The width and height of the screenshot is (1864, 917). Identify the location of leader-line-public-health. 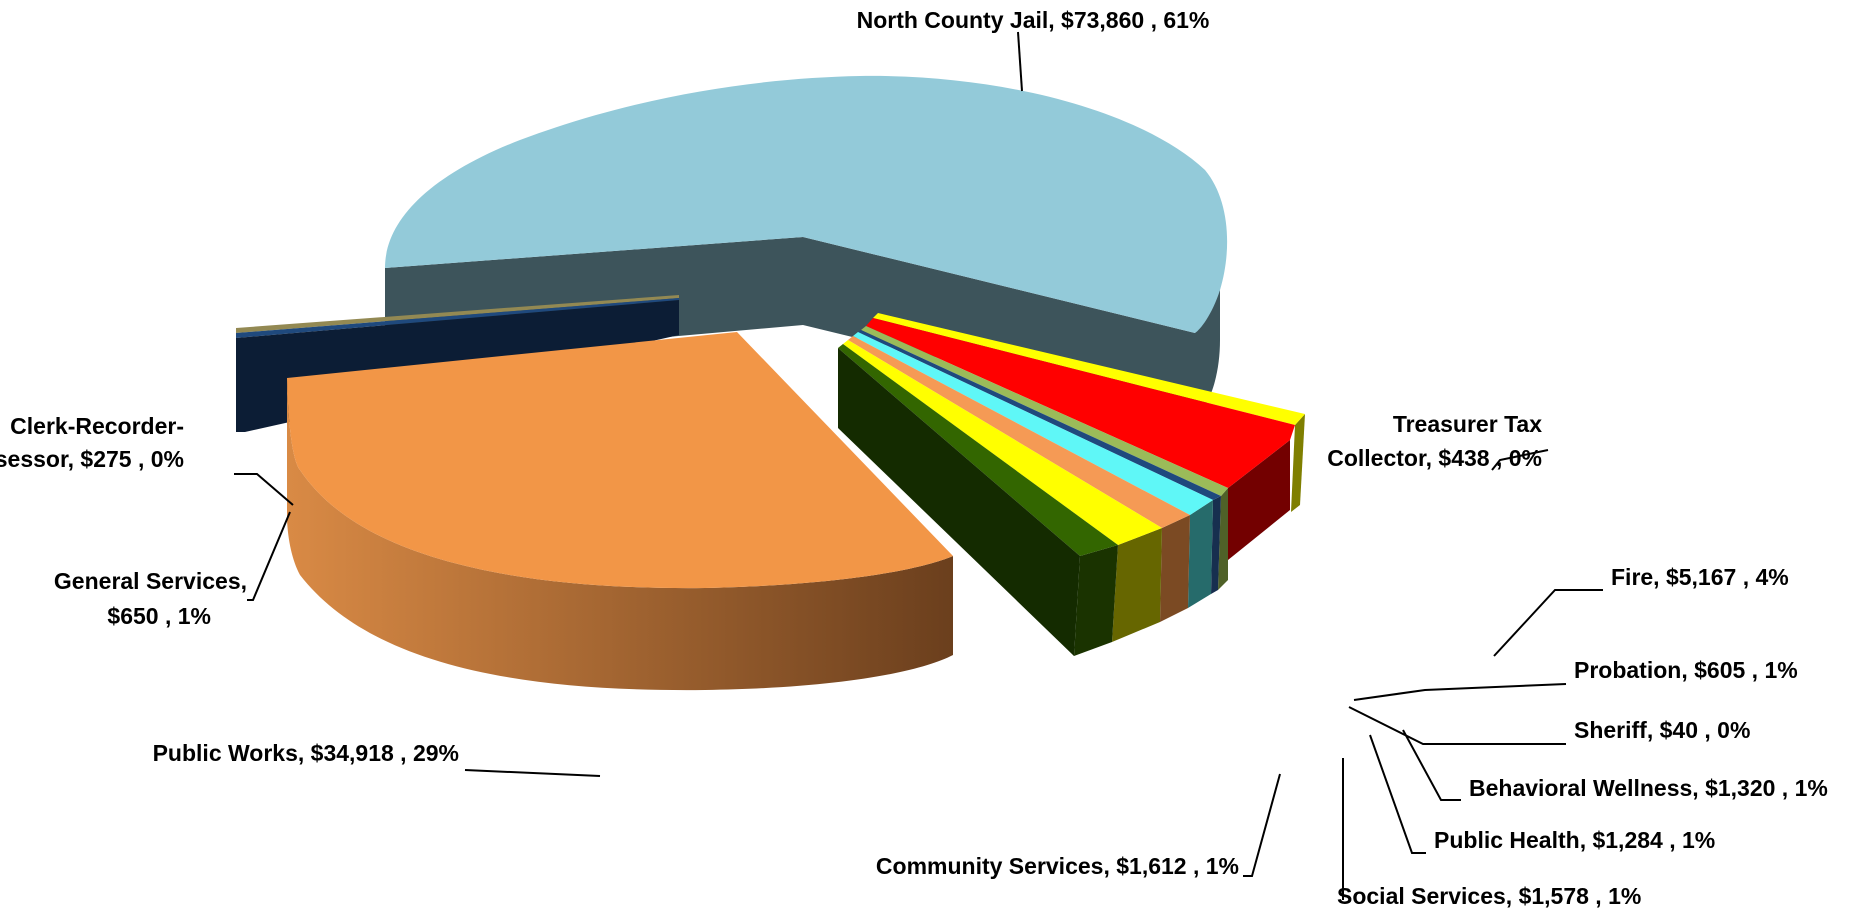
(1397, 794).